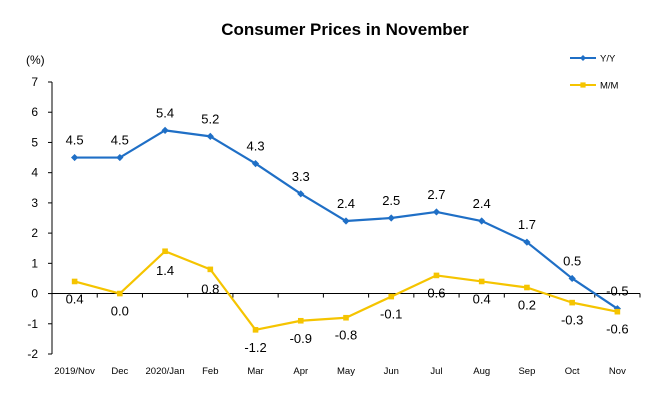 Image resolution: width=668 pixels, height=416 pixels. I want to click on data-label: 1.4, so click(165, 270).